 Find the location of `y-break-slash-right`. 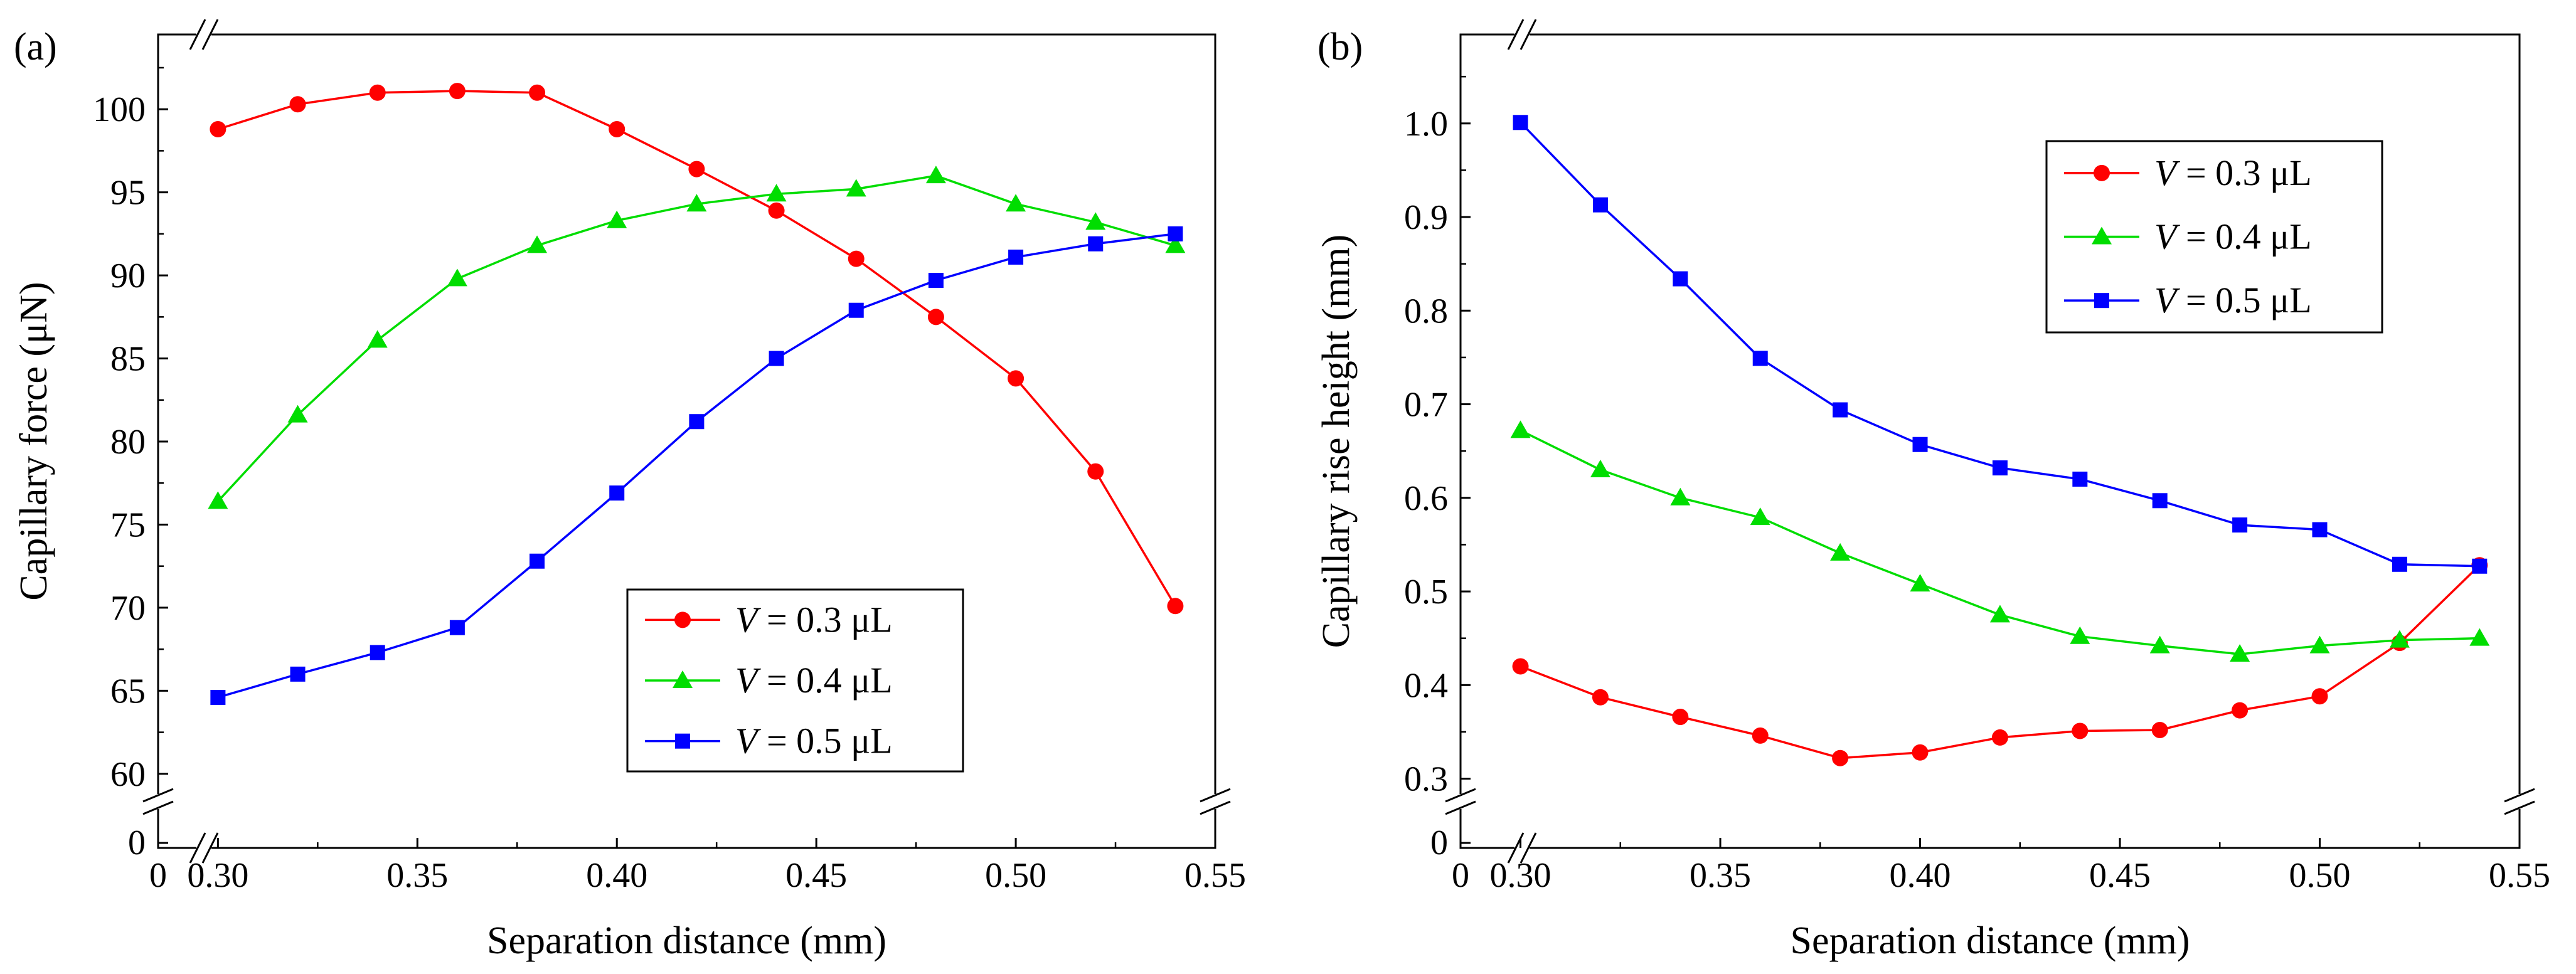

y-break-slash-right is located at coordinates (1215, 807).